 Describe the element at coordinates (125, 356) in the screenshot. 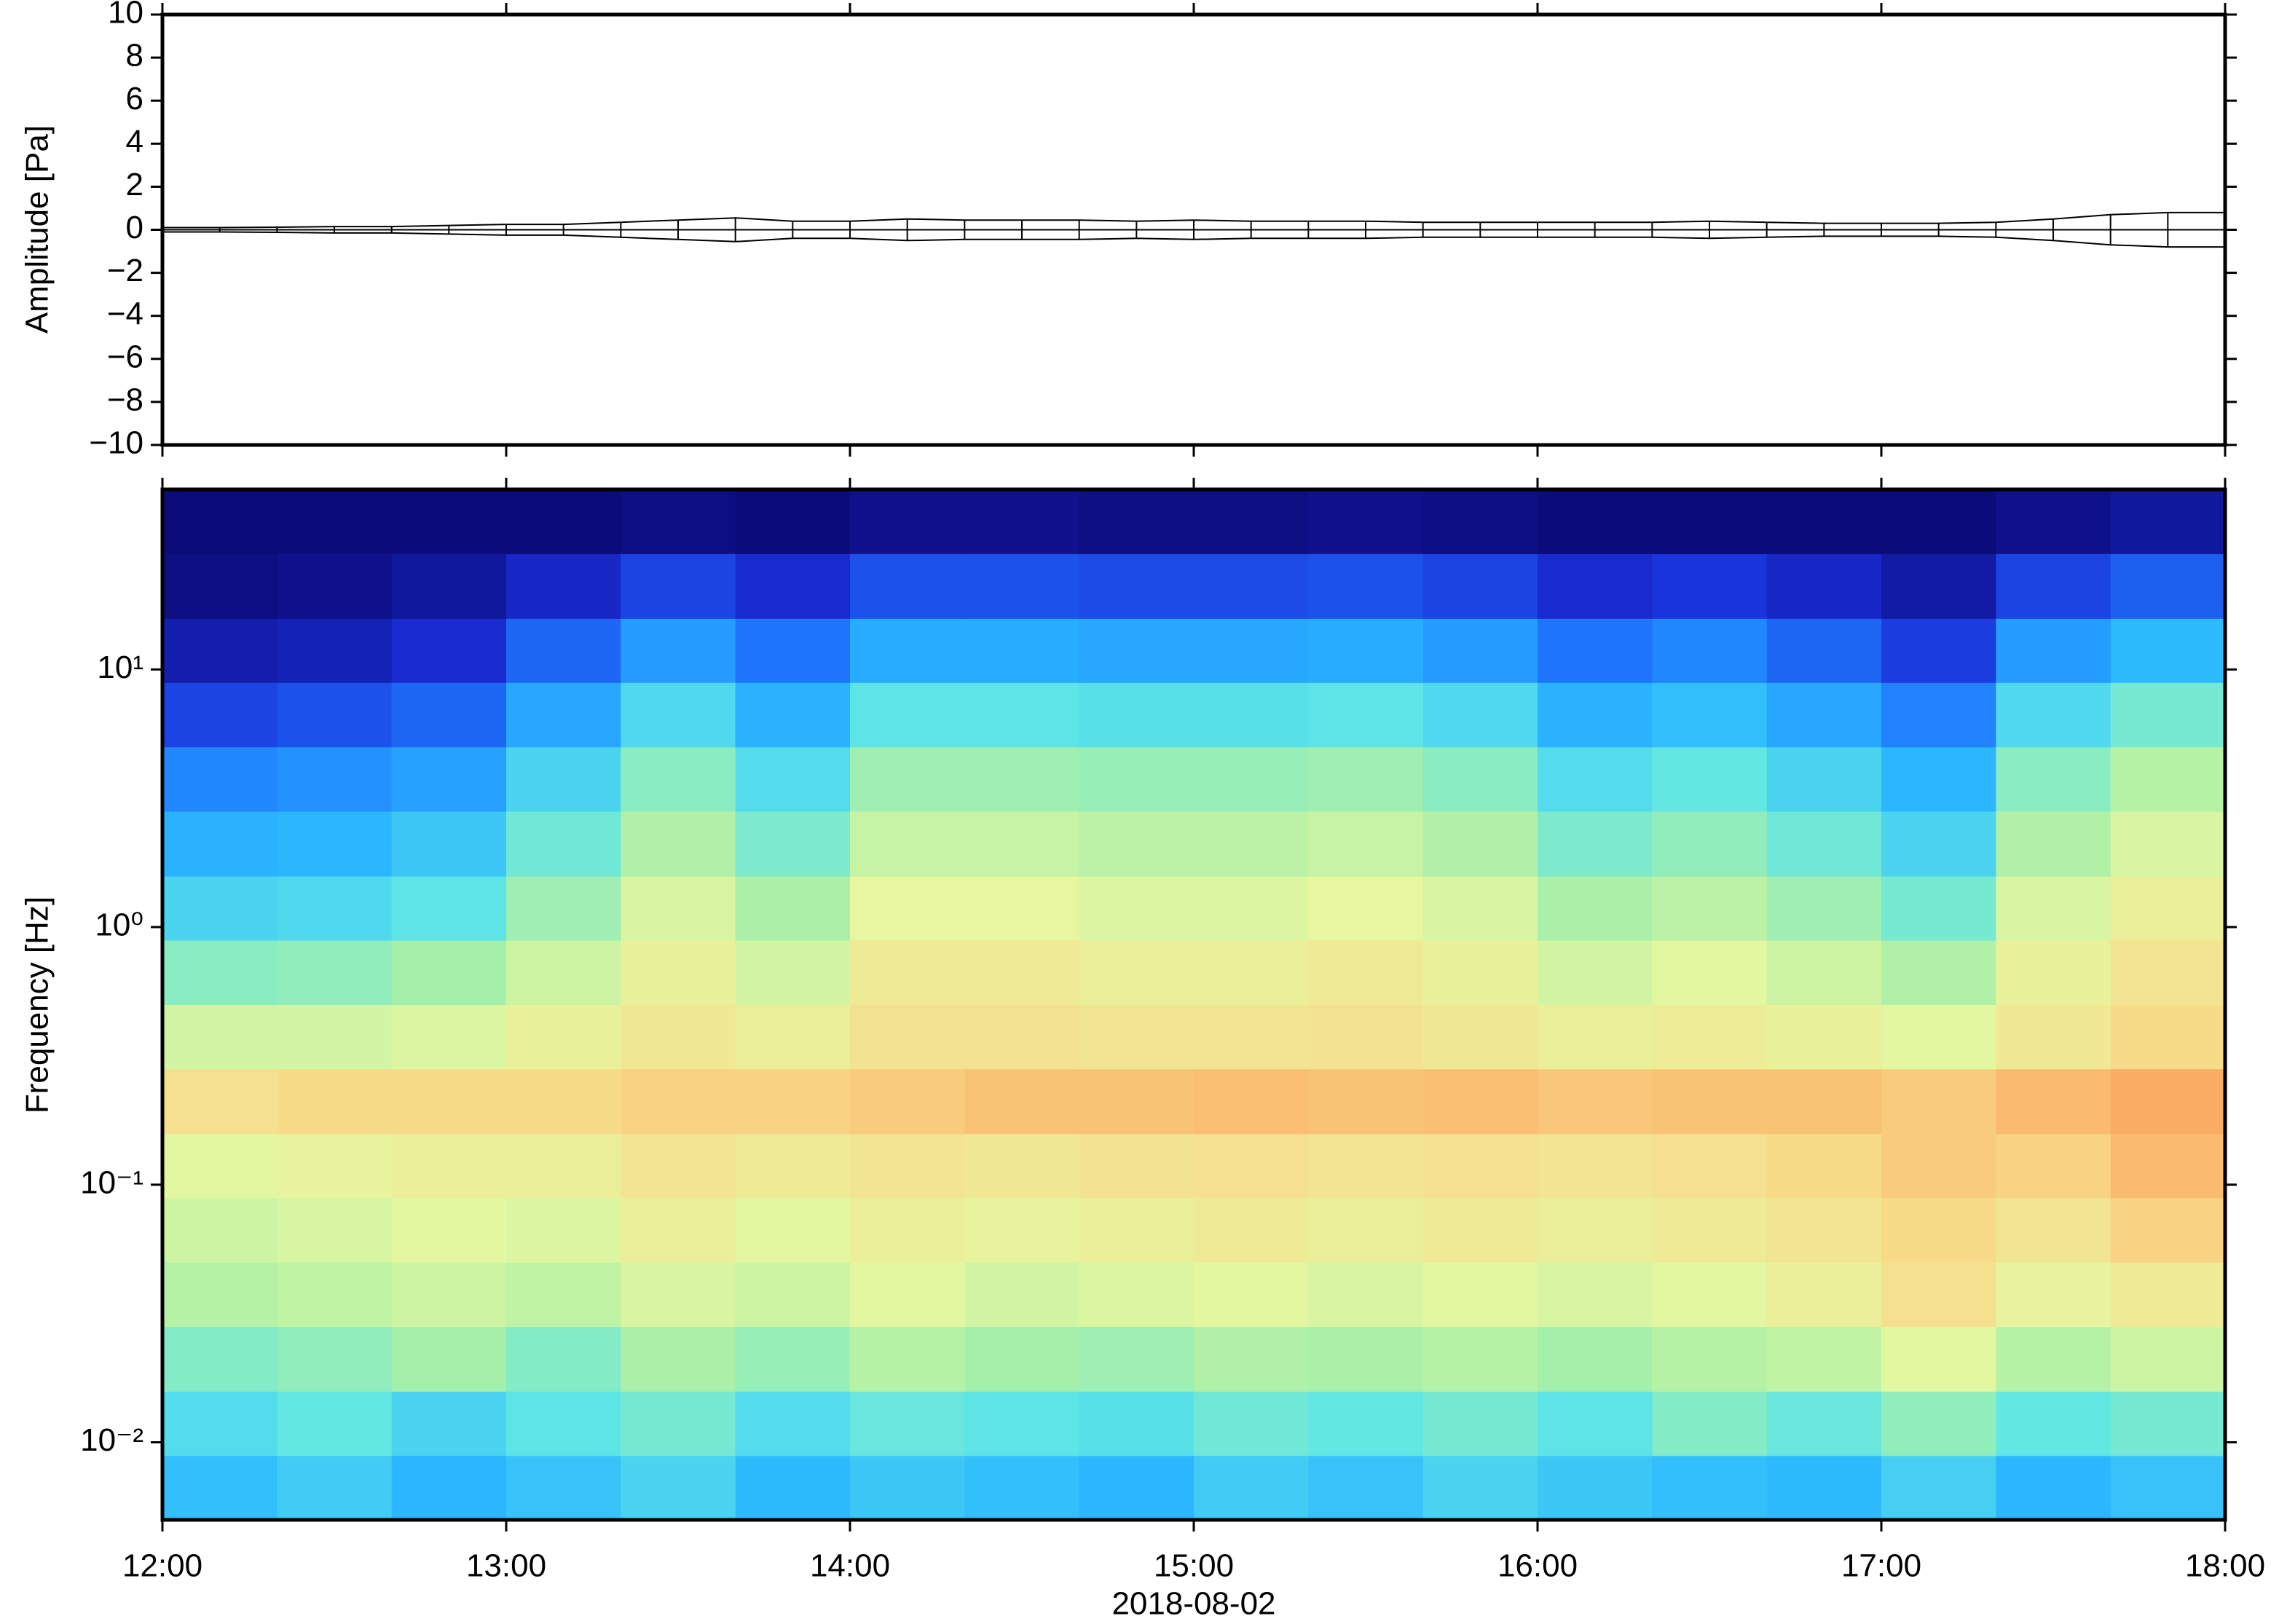

I see `y-tick-label: −6` at that location.